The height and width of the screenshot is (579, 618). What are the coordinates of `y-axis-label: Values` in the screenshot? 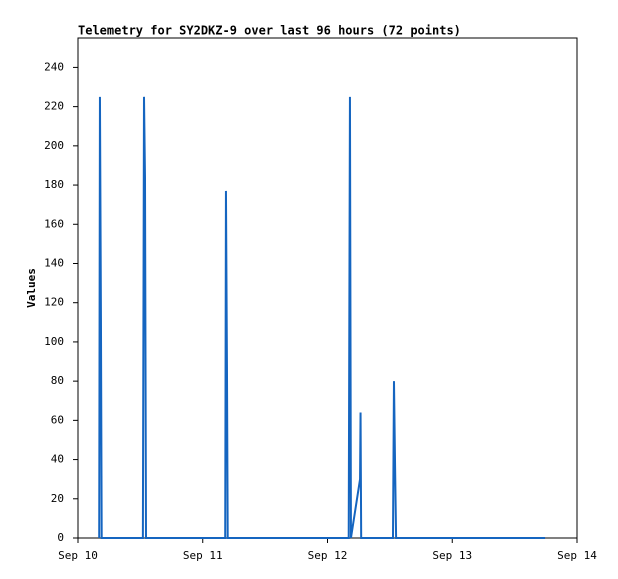 It's located at (31, 288).